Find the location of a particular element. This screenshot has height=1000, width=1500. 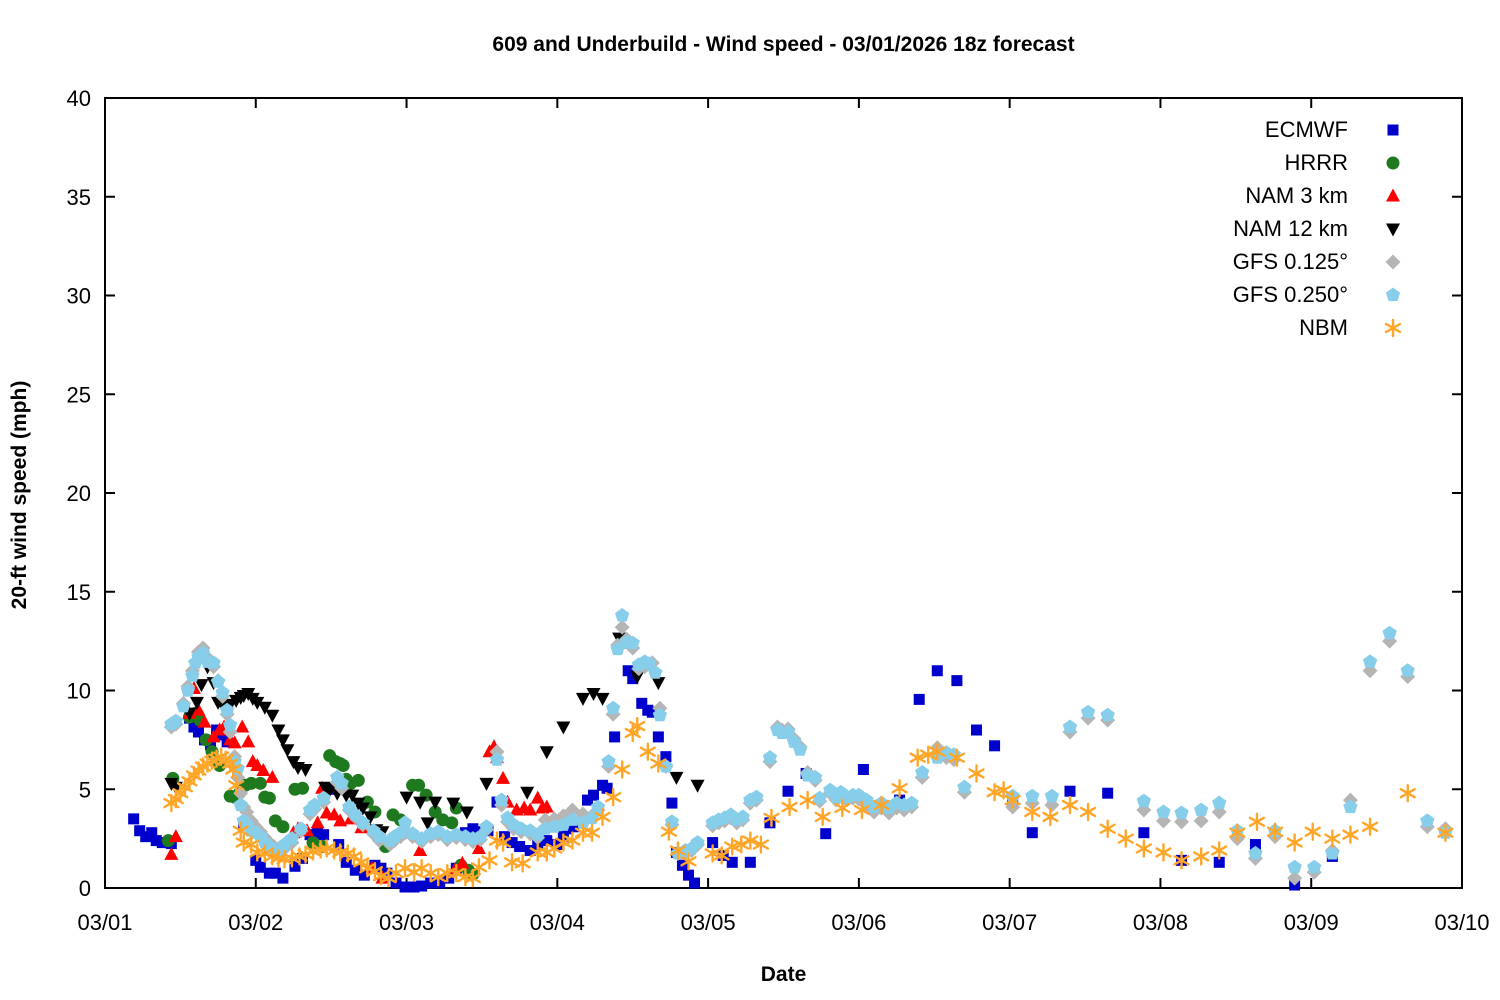

y-tick-label: 5 is located at coordinates (85, 789).